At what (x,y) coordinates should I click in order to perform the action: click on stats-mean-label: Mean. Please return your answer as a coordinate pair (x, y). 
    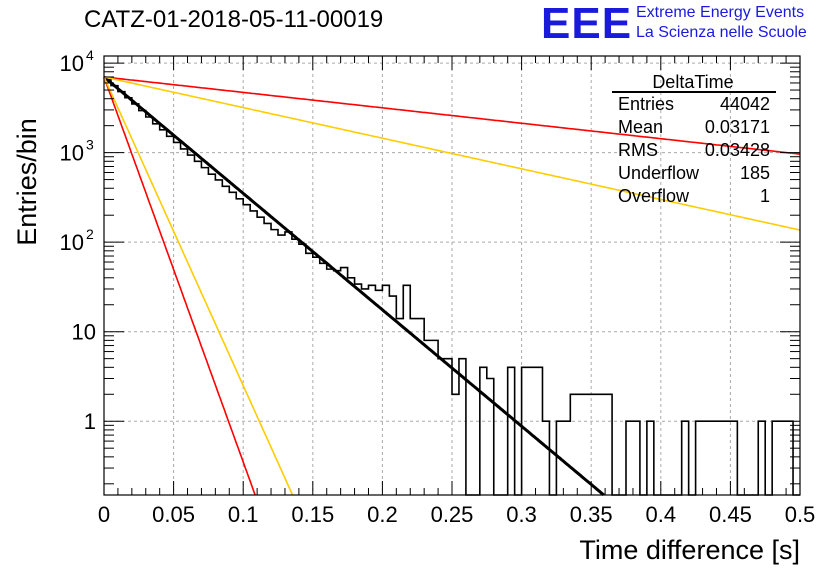
    Looking at the image, I should click on (640, 127).